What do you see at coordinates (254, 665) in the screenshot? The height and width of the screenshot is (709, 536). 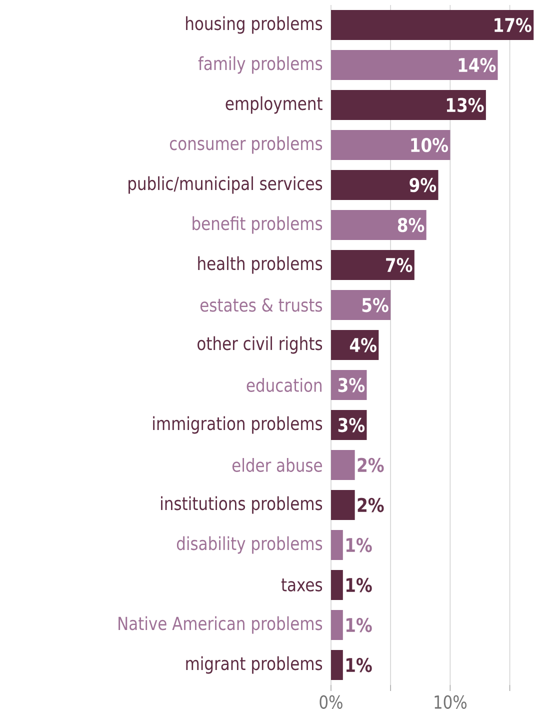 I see `y-tick-label: migrant problems` at bounding box center [254, 665].